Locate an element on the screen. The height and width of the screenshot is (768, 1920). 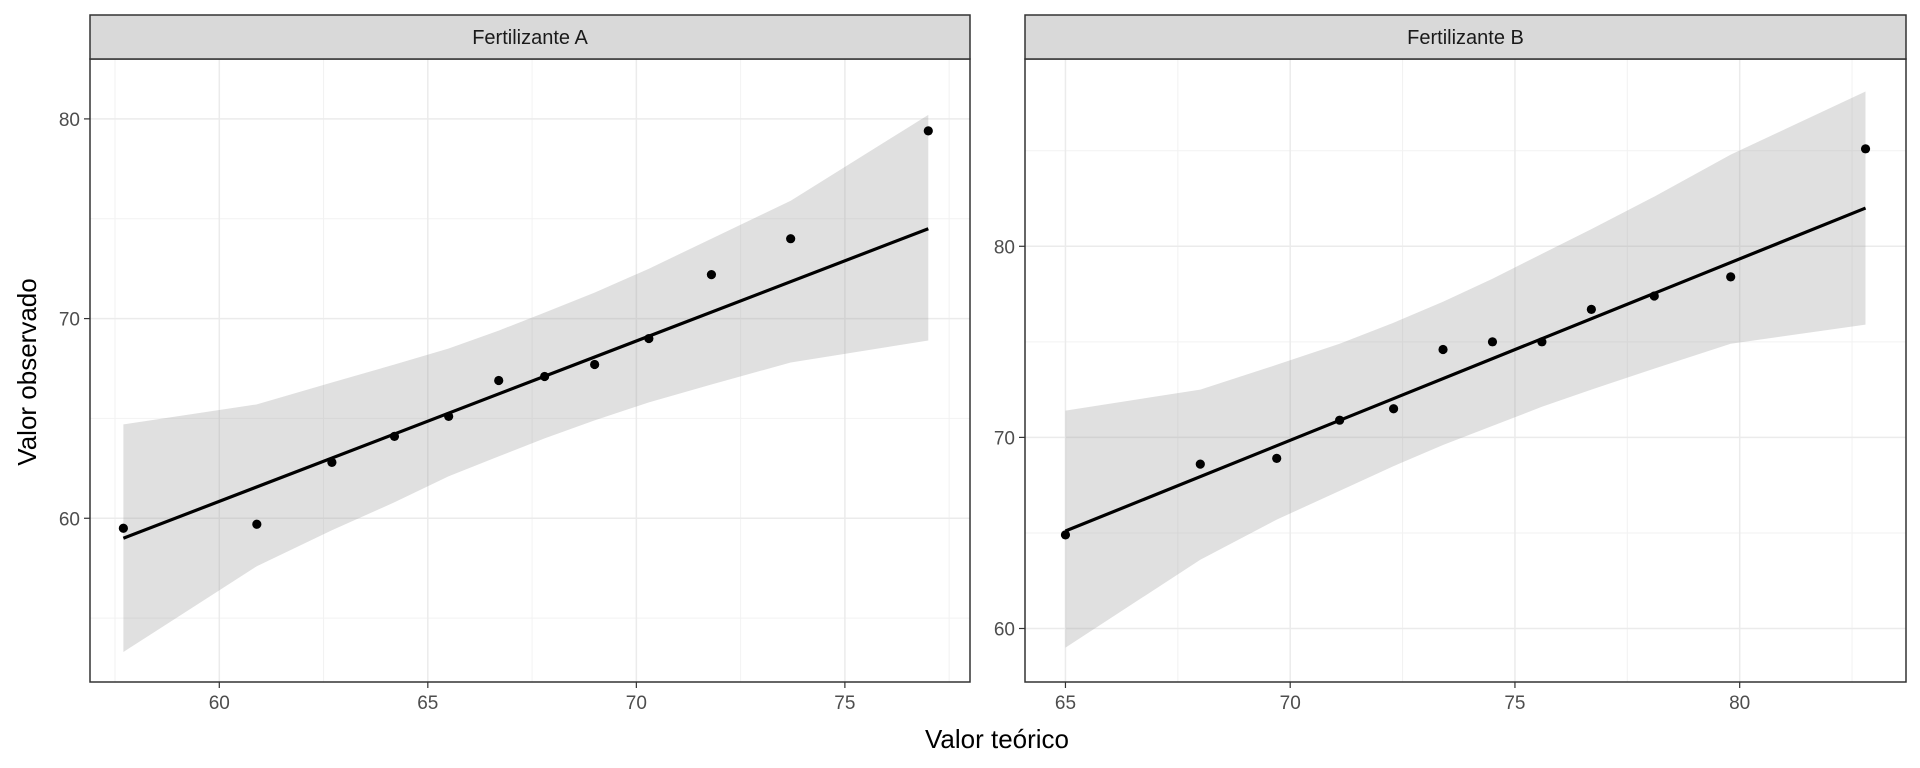
facet-strip-label: Fertilizante A is located at coordinates (530, 38).